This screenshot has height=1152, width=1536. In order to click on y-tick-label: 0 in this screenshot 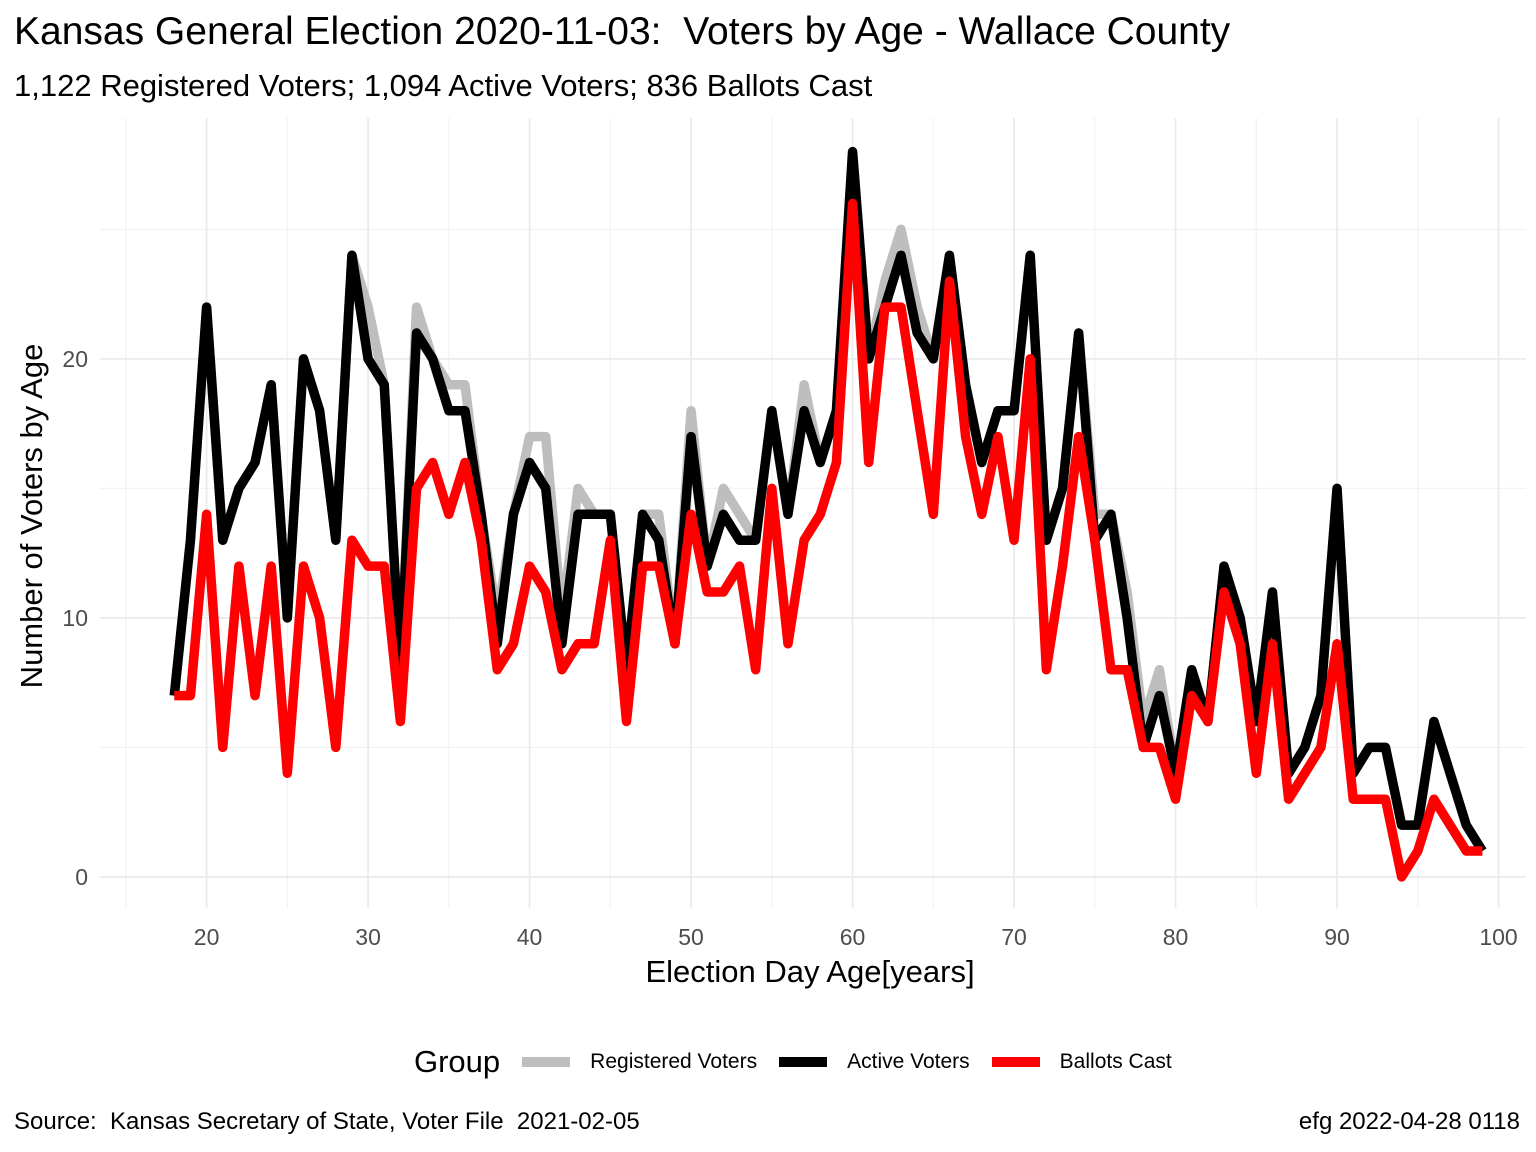, I will do `click(81, 877)`.